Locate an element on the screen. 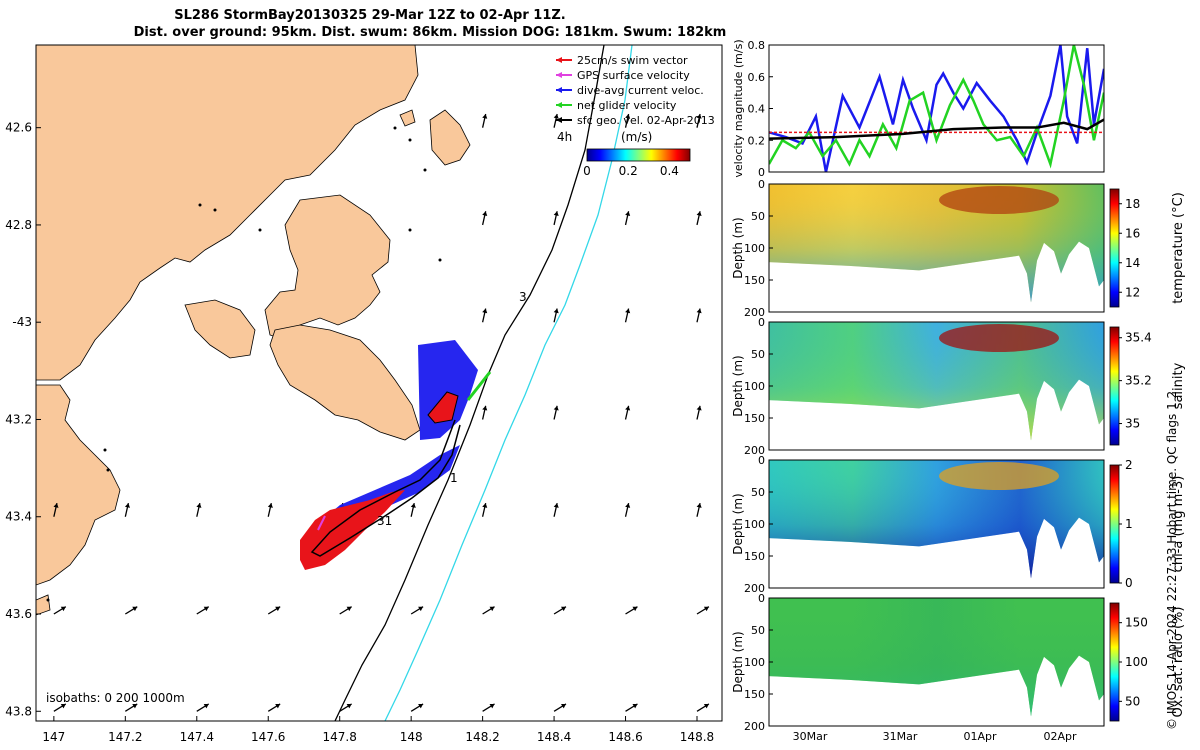 This screenshot has height=750, width=1200. colorbar-note: 4h is located at coordinates (564, 137).